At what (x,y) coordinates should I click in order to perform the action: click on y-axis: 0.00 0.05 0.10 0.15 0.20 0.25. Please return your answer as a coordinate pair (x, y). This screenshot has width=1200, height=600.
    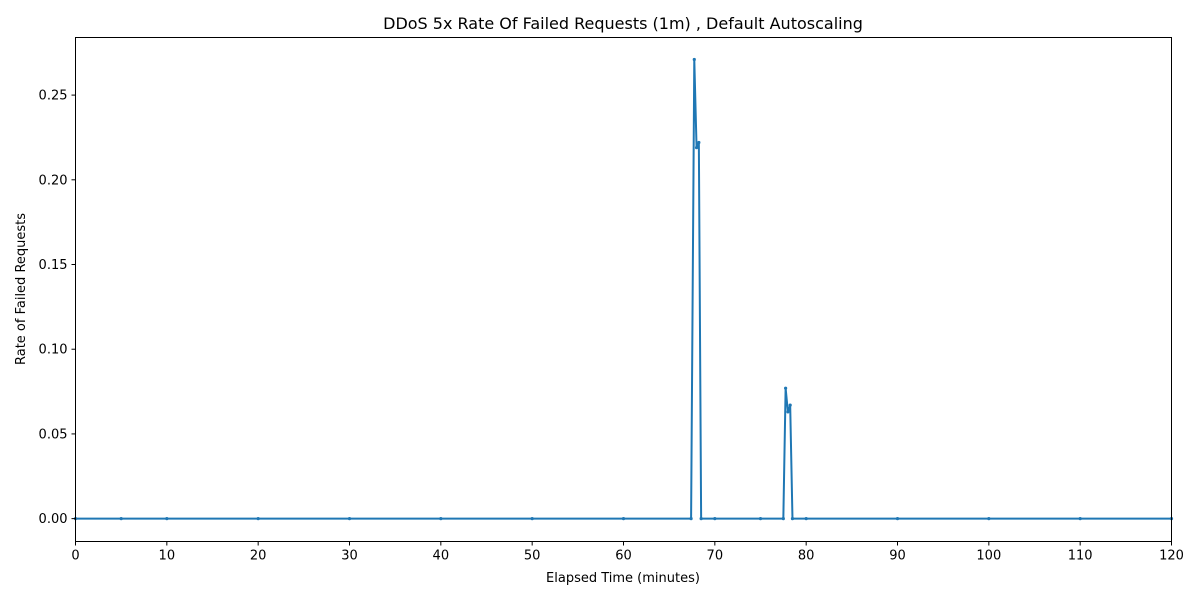
    Looking at the image, I should click on (57, 308).